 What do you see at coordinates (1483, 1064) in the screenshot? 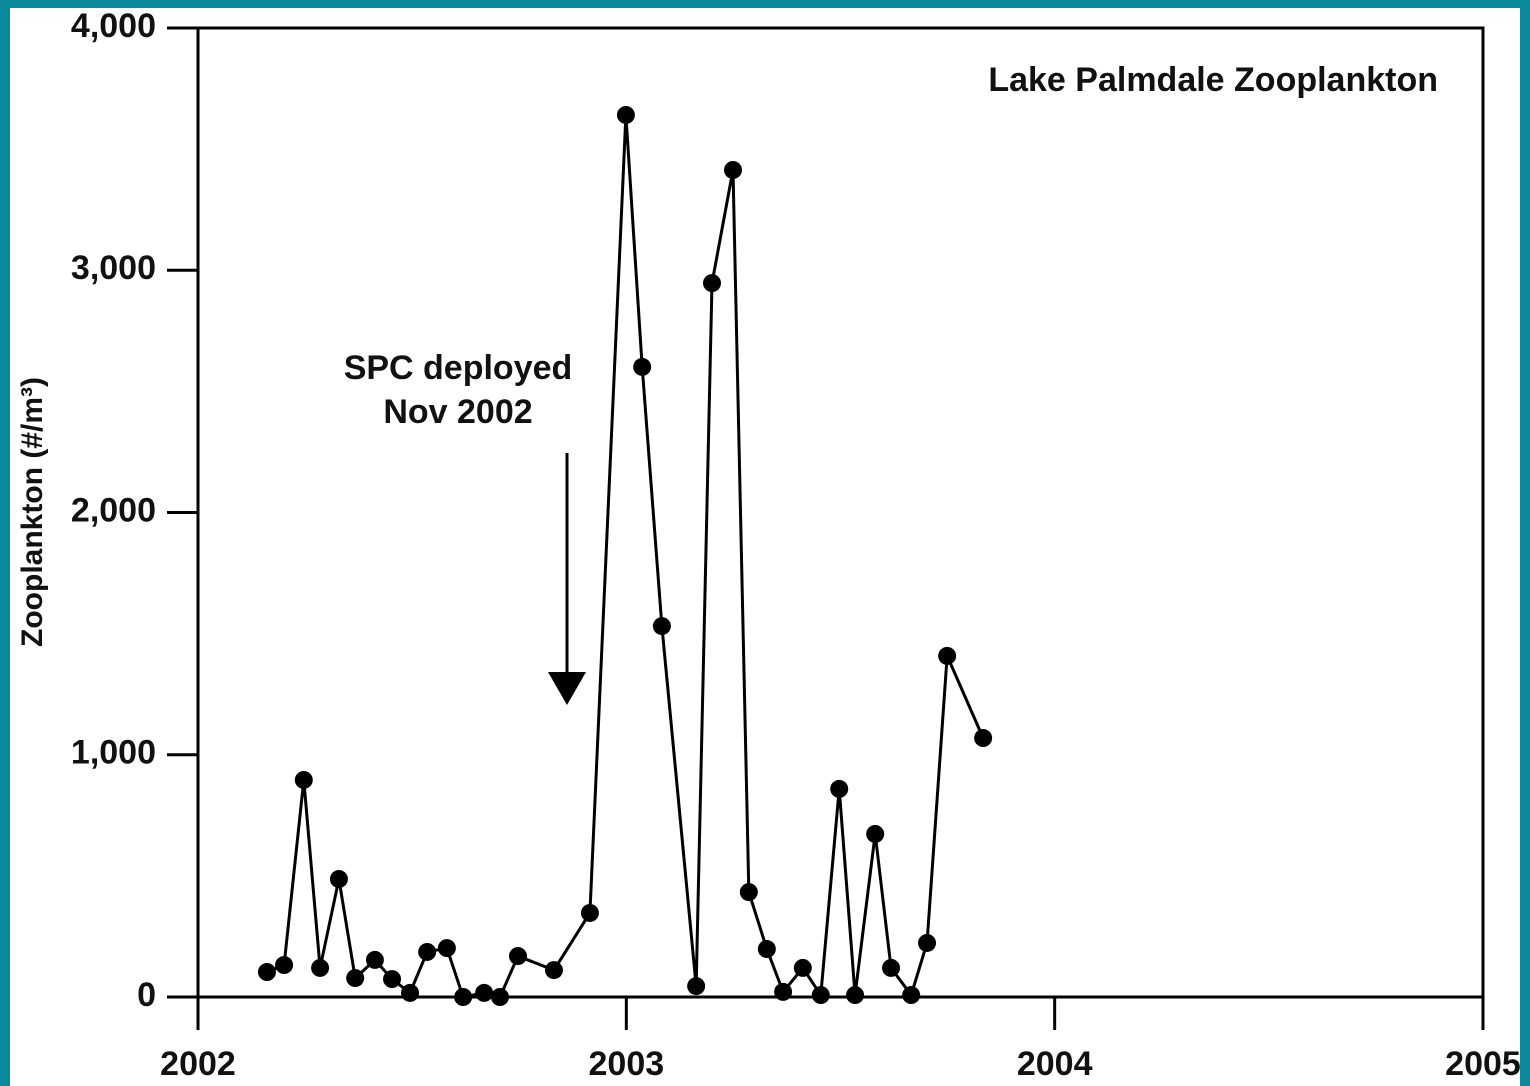
I see `x-tick-label: 2005` at bounding box center [1483, 1064].